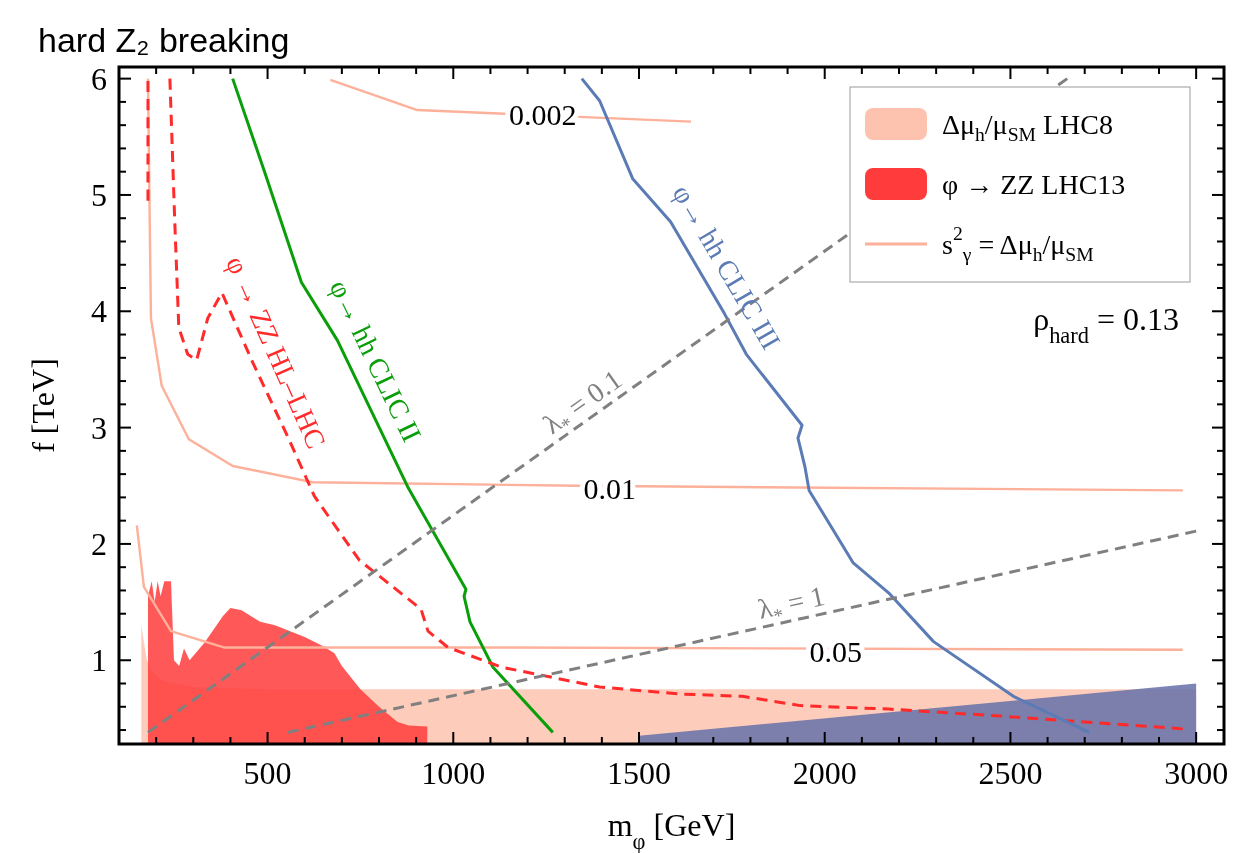 This screenshot has width=1241, height=853. What do you see at coordinates (1010, 773) in the screenshot?
I see `x-tick-label: 2500` at bounding box center [1010, 773].